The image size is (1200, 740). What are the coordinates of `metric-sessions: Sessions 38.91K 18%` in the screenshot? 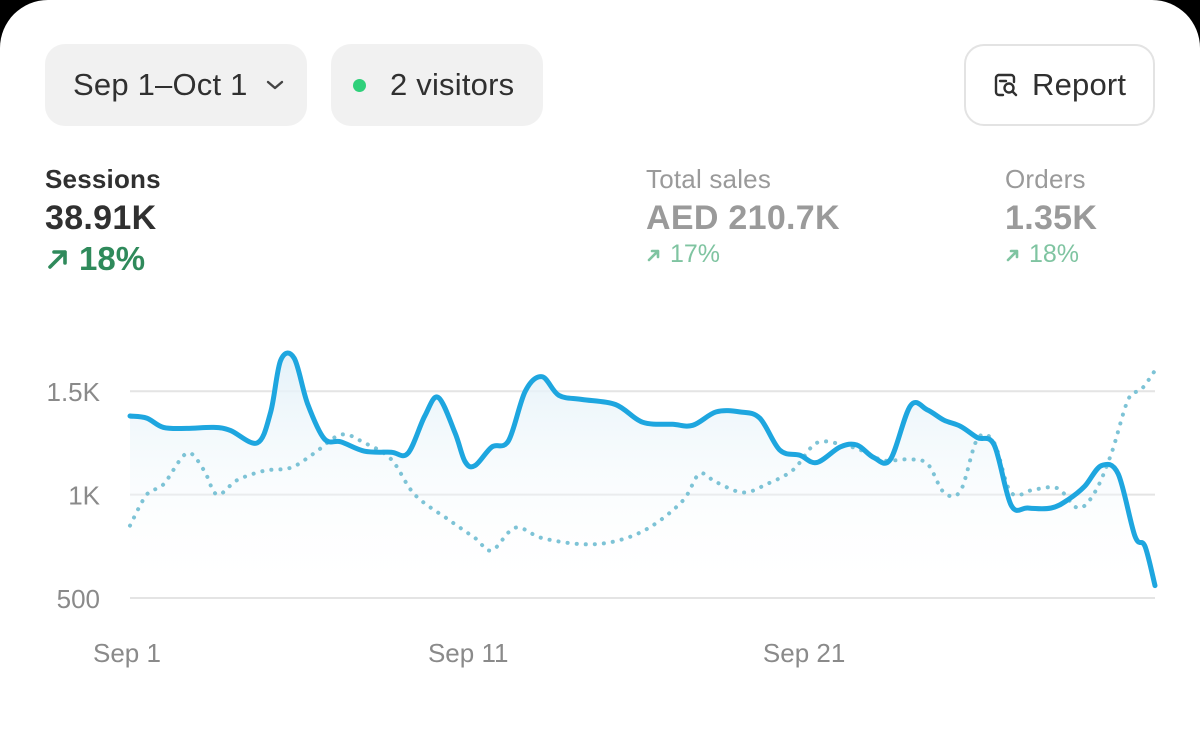 It's located at (103, 221).